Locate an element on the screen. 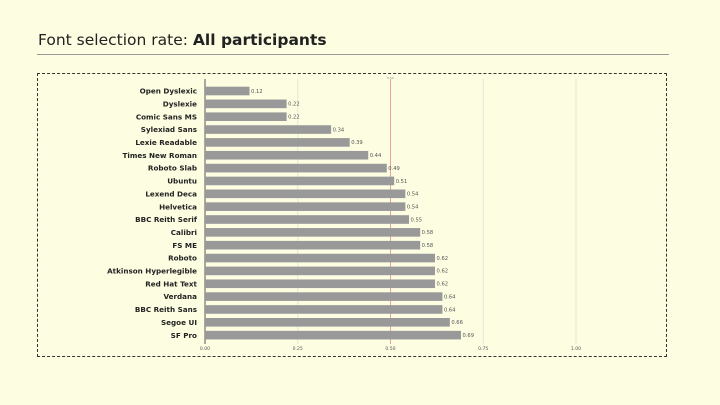 Image resolution: width=720 pixels, height=405 pixels. reference-line-label: 0.50 is located at coordinates (390, 78).